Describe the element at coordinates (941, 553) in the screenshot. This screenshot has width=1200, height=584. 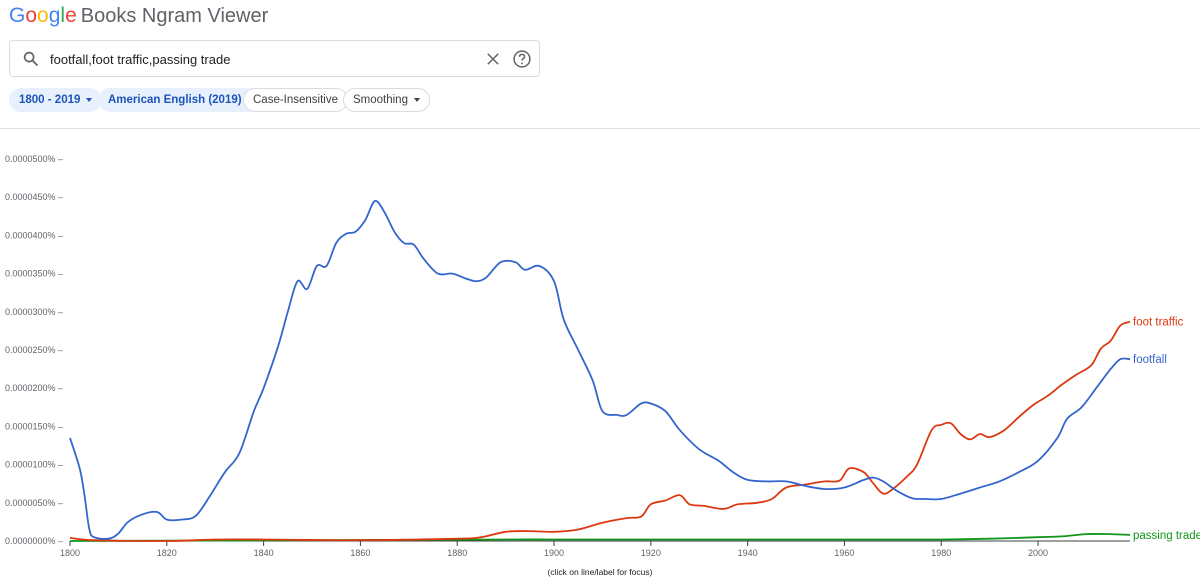
I see `x-tick-label: 1980` at that location.